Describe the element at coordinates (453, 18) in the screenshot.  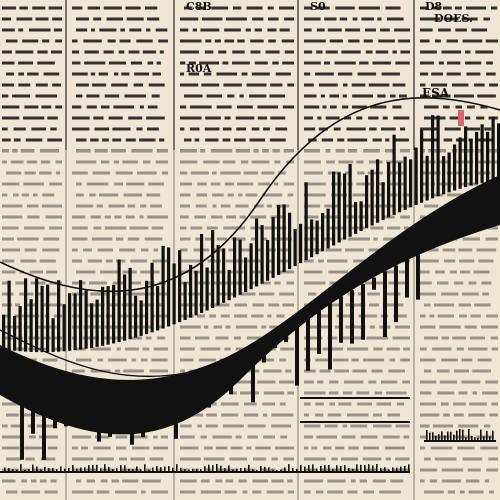
I see `column-5-subheader: DOES.` at that location.